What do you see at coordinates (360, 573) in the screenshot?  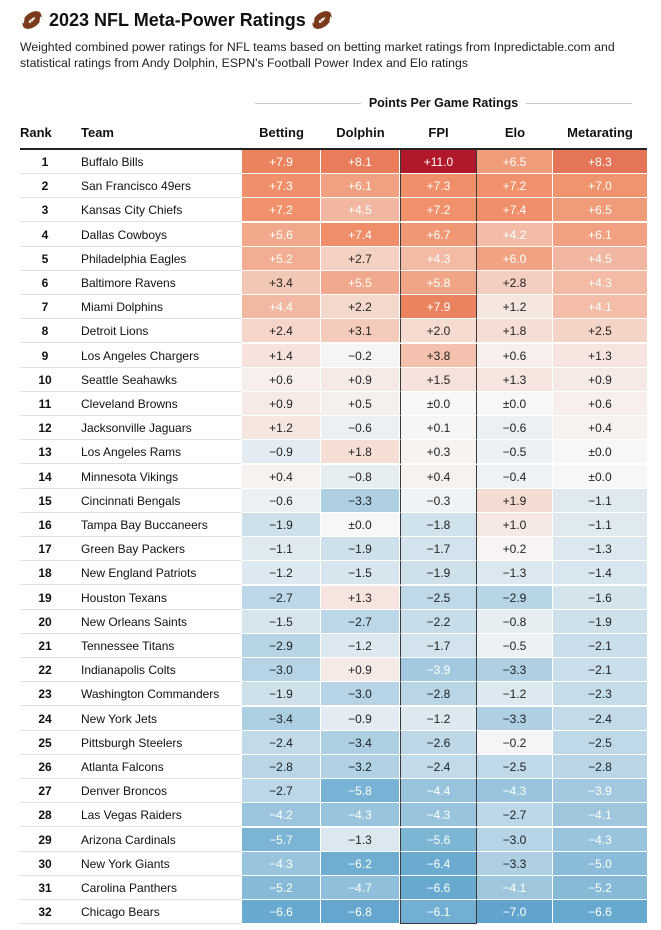 I see `dolphin-cell: −1.5` at bounding box center [360, 573].